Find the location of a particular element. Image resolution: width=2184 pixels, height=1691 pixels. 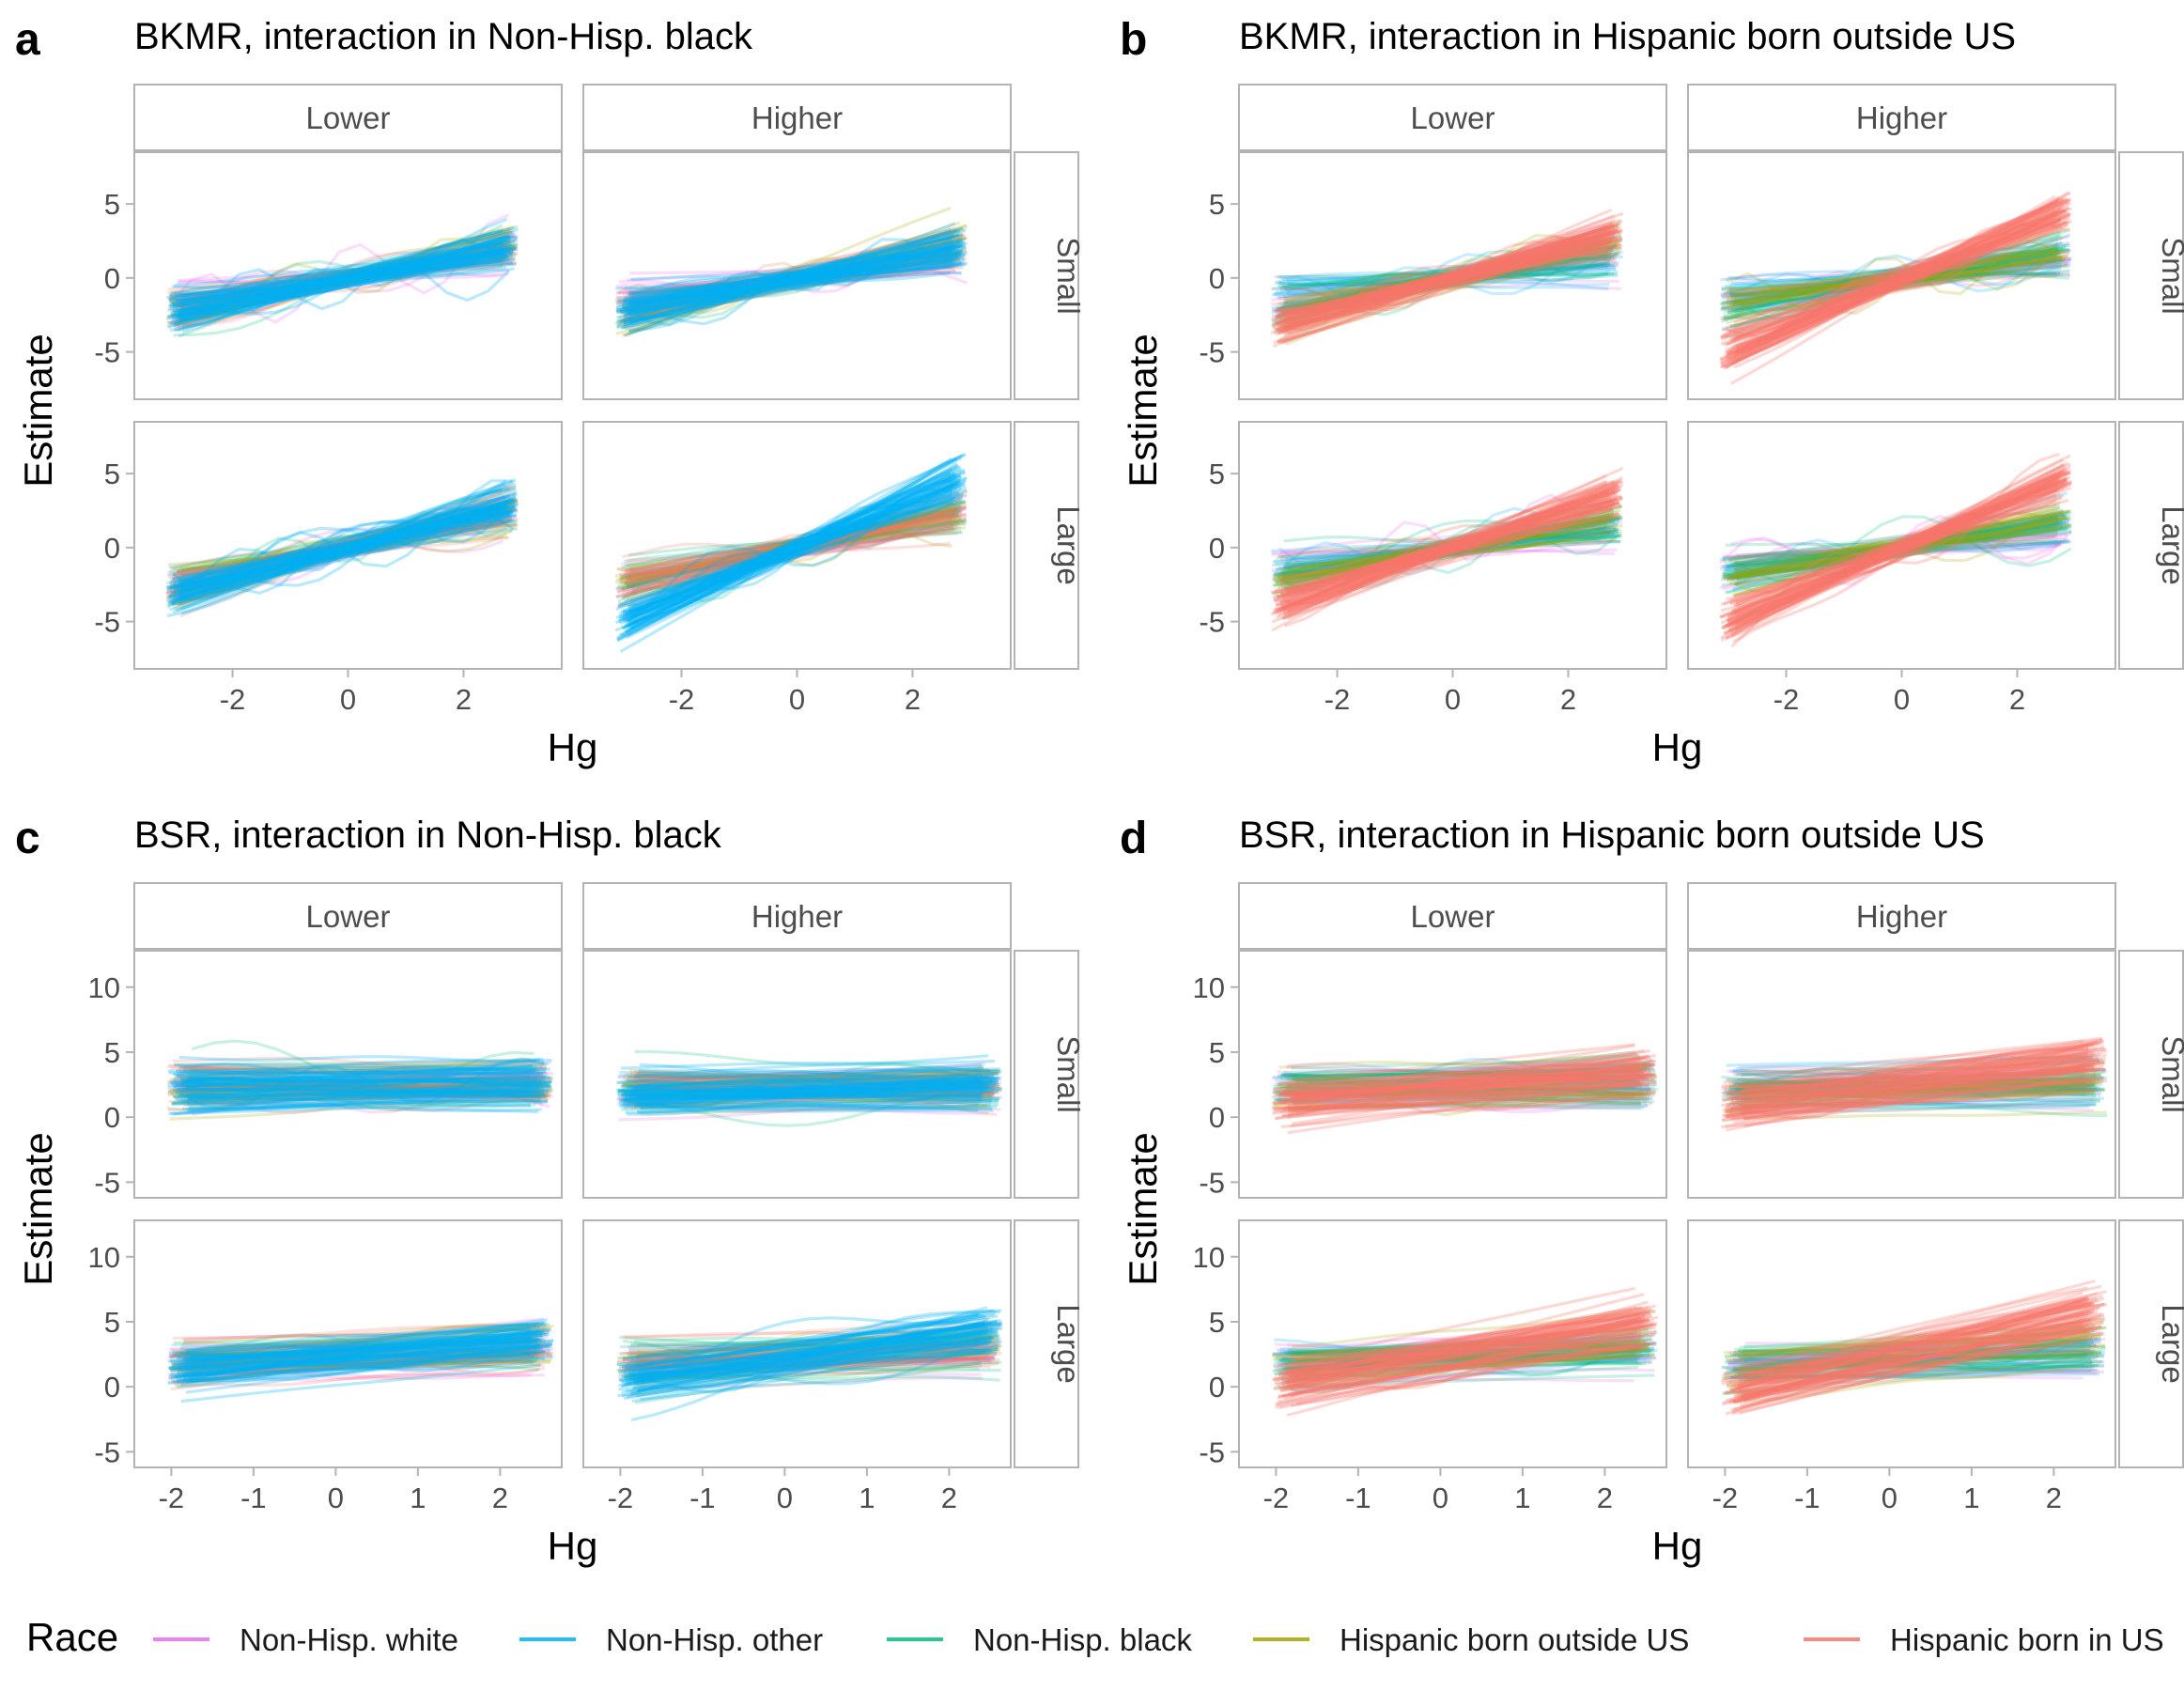

y-tick-label: 5 is located at coordinates (112, 1053).